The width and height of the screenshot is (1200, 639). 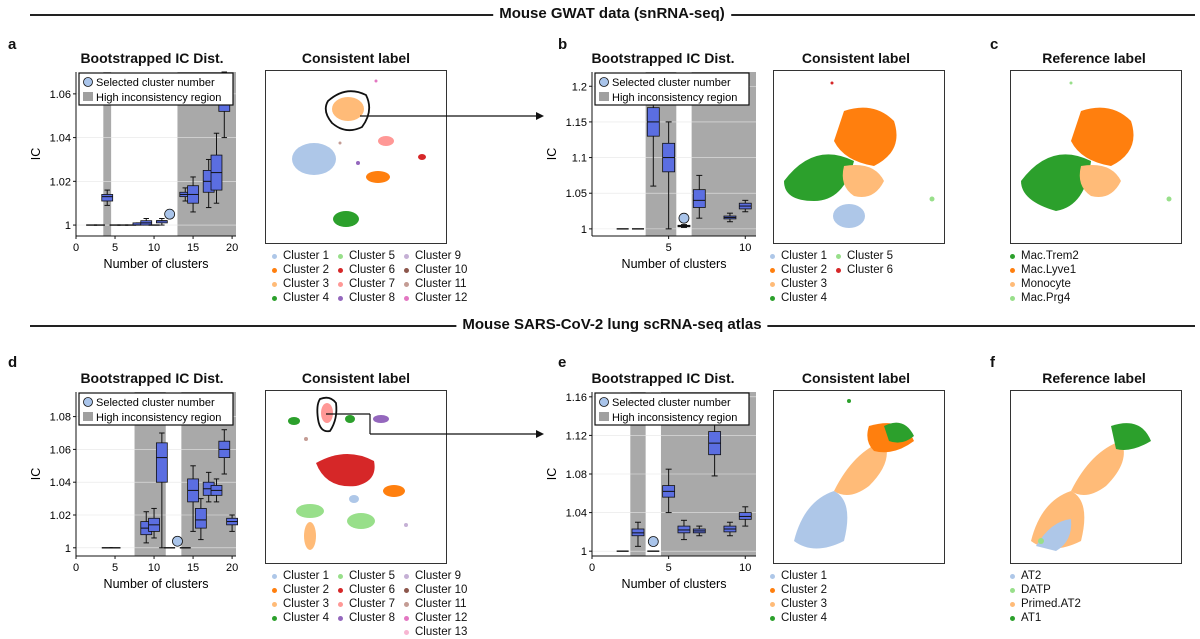 I want to click on legend-label: Cluster 5, so click(x=372, y=576).